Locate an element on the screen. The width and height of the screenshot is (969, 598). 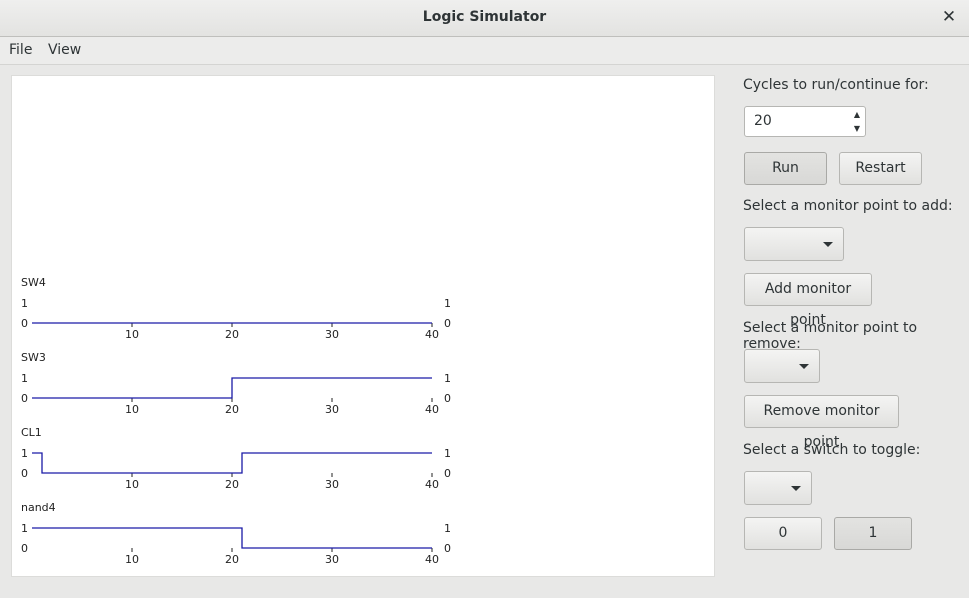
menu-file: File is located at coordinates (21, 50).